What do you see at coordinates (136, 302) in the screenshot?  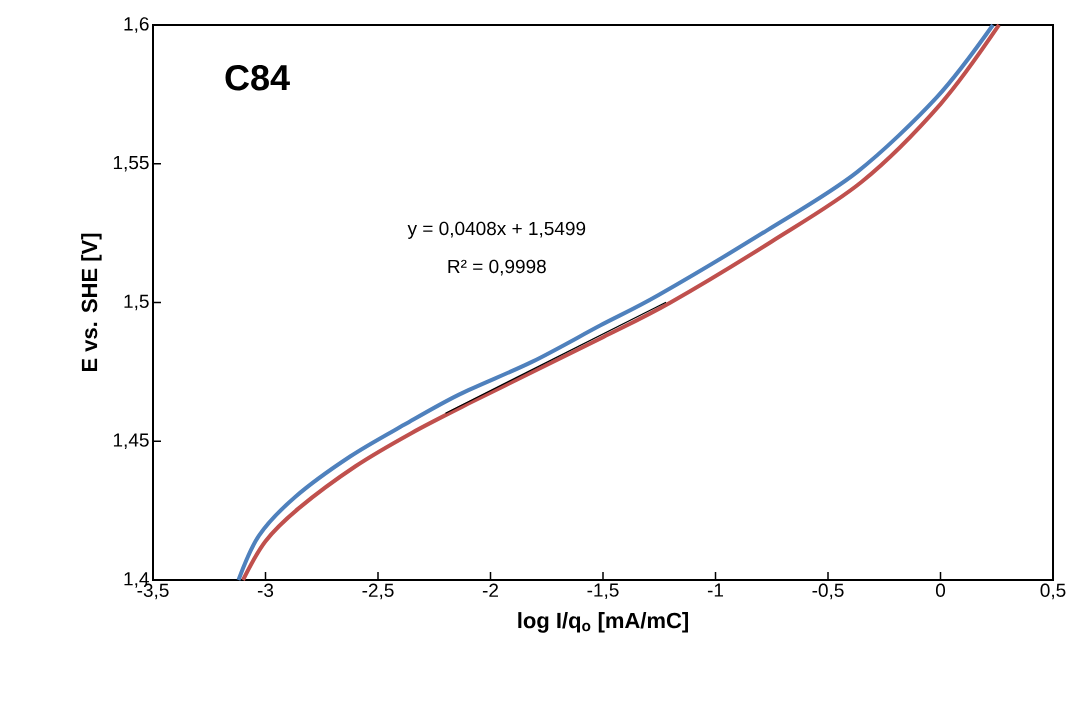 I see `y-tick-label: 1,5` at bounding box center [136, 302].